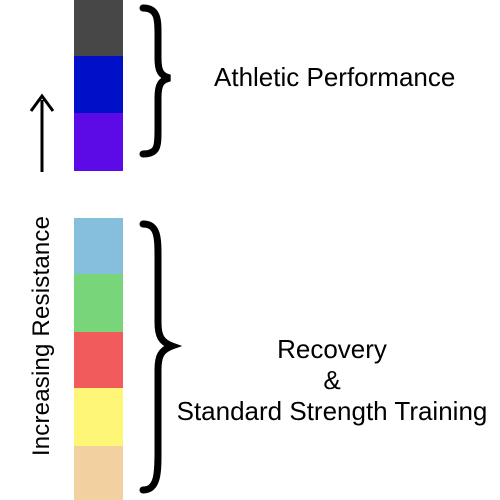 This screenshot has width=500, height=500. What do you see at coordinates (42, 132) in the screenshot?
I see `resistance-arrow` at bounding box center [42, 132].